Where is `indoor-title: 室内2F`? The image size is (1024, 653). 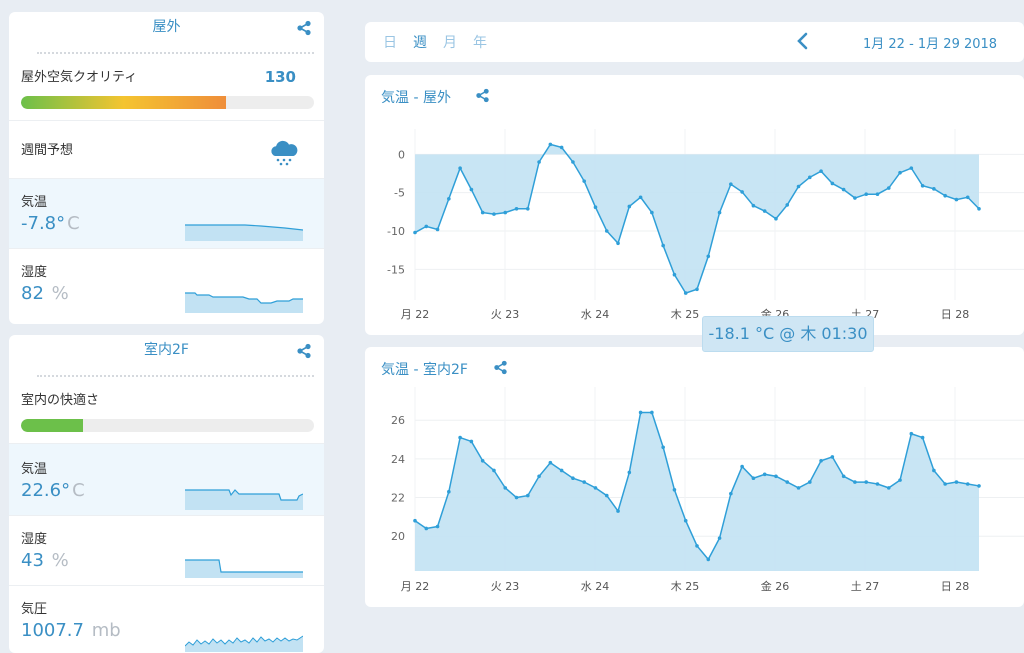 indoor-title: 室内2F is located at coordinates (166, 350).